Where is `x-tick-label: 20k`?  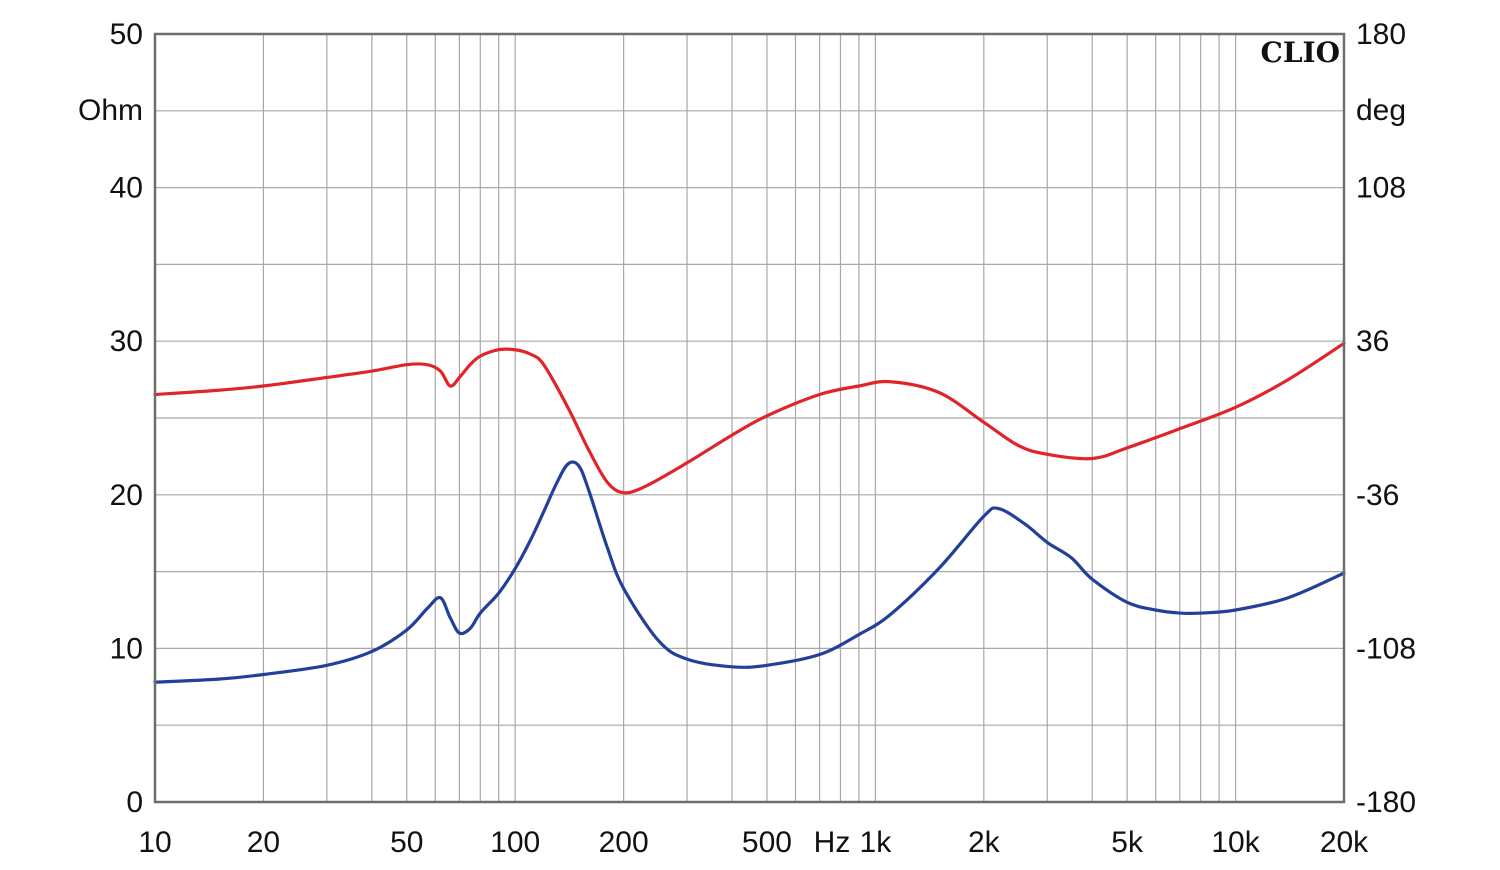
x-tick-label: 20k is located at coordinates (1344, 842).